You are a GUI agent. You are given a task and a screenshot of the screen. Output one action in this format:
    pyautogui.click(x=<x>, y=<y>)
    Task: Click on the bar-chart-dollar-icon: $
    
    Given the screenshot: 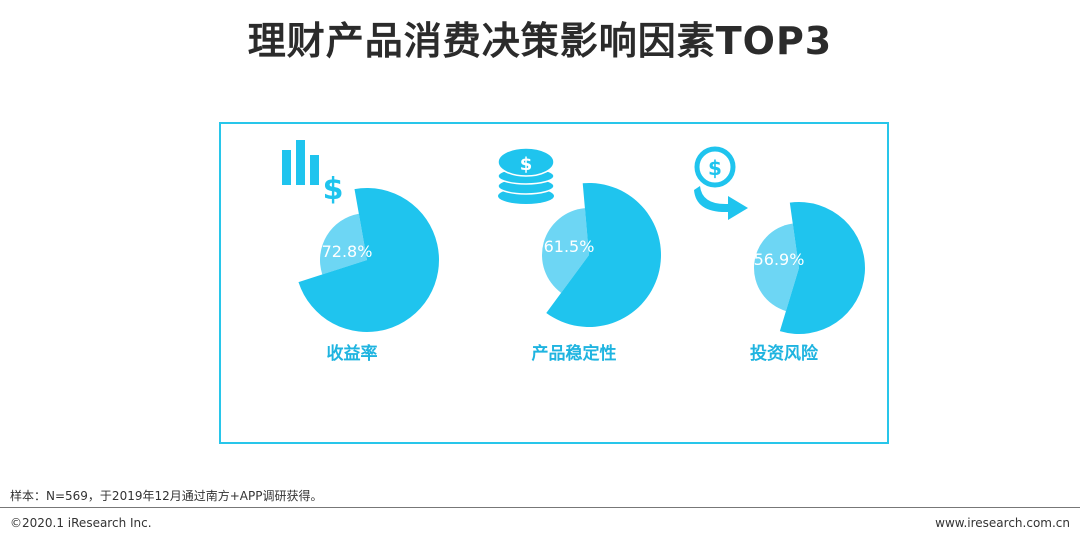 What is the action you would take?
    pyautogui.click(x=312, y=173)
    